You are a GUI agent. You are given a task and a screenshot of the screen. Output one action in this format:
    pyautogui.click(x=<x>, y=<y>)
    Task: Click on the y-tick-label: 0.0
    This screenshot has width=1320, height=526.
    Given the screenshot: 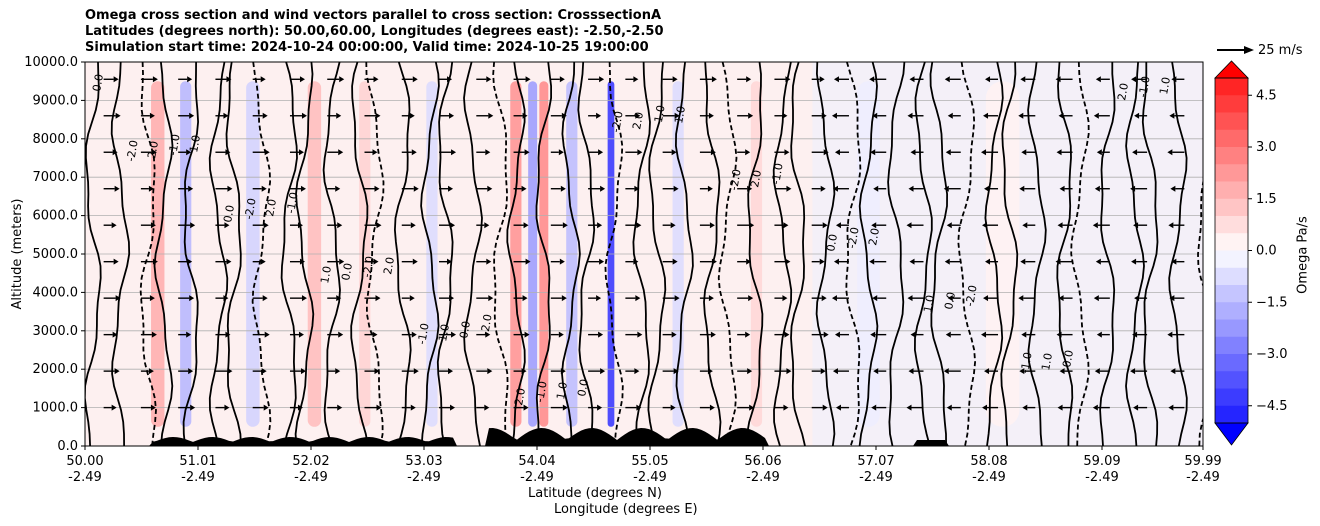 What is the action you would take?
    pyautogui.click(x=67, y=446)
    